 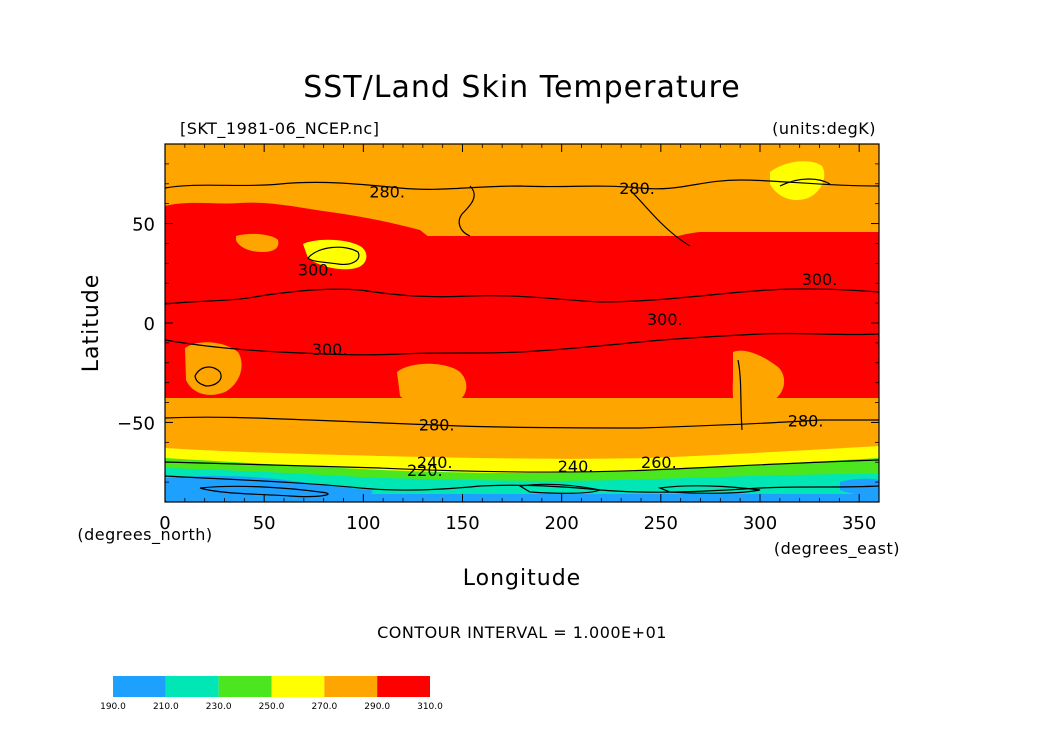 What do you see at coordinates (219, 707) in the screenshot?
I see `colorbar-level-label: 230.0` at bounding box center [219, 707].